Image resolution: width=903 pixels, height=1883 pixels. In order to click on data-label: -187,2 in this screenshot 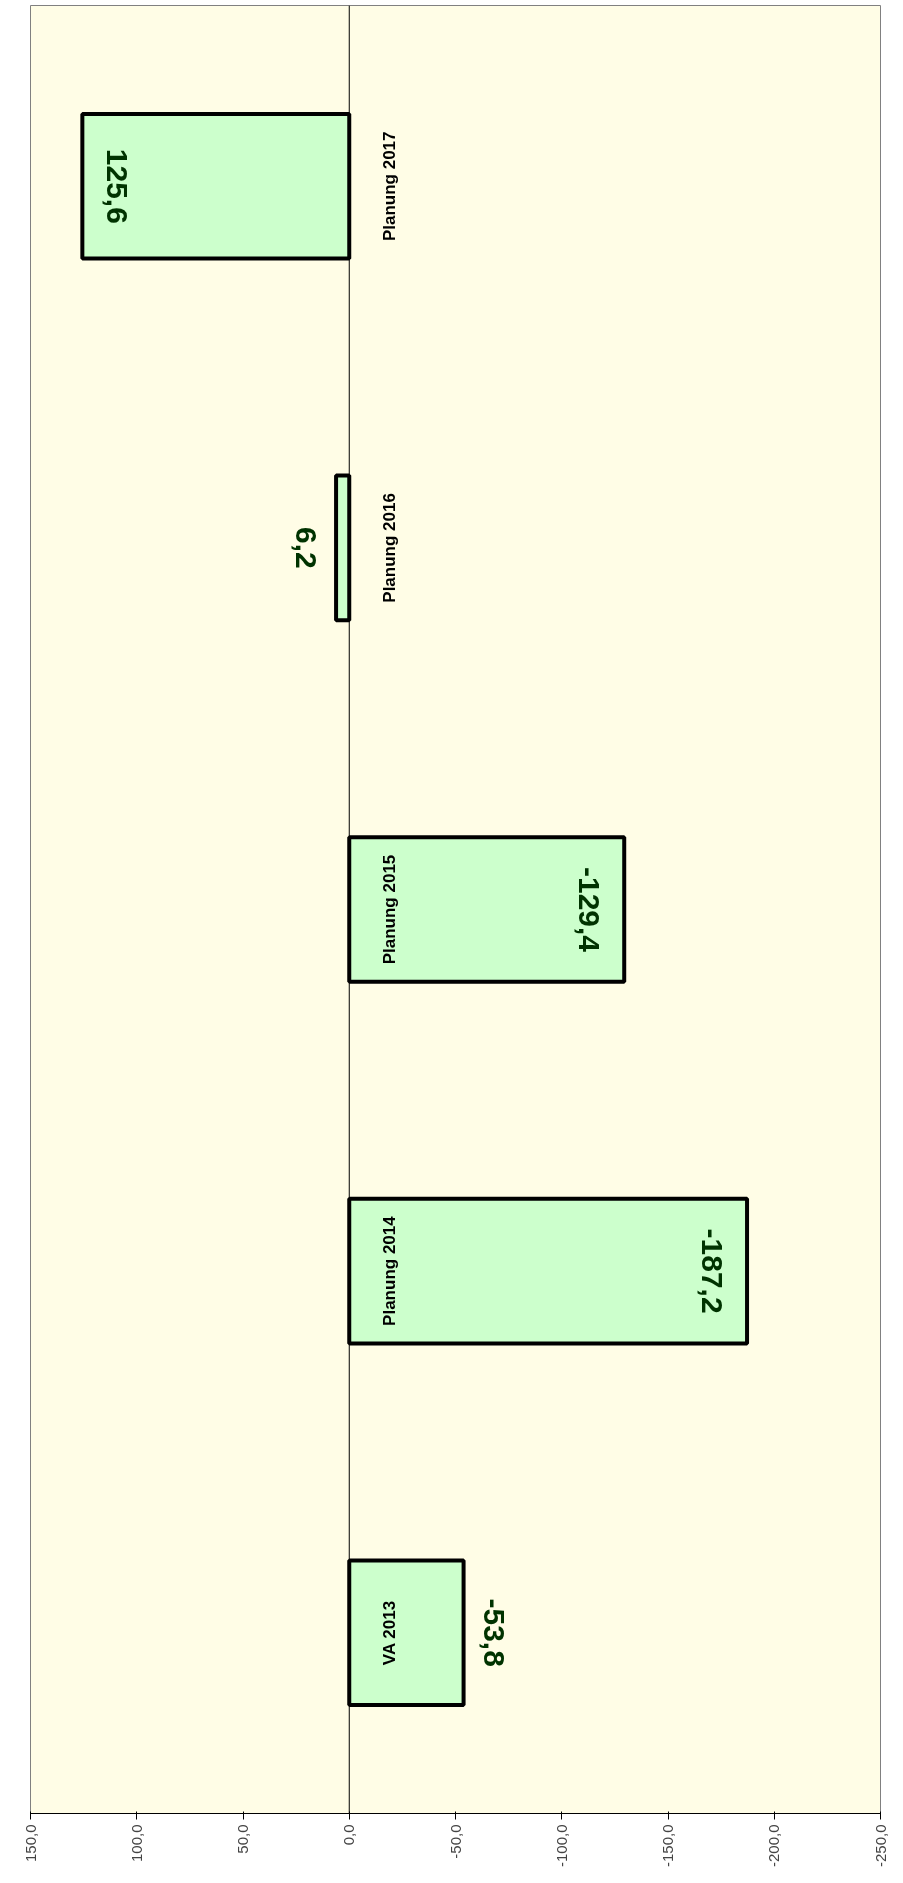, I will do `click(713, 1271)`.